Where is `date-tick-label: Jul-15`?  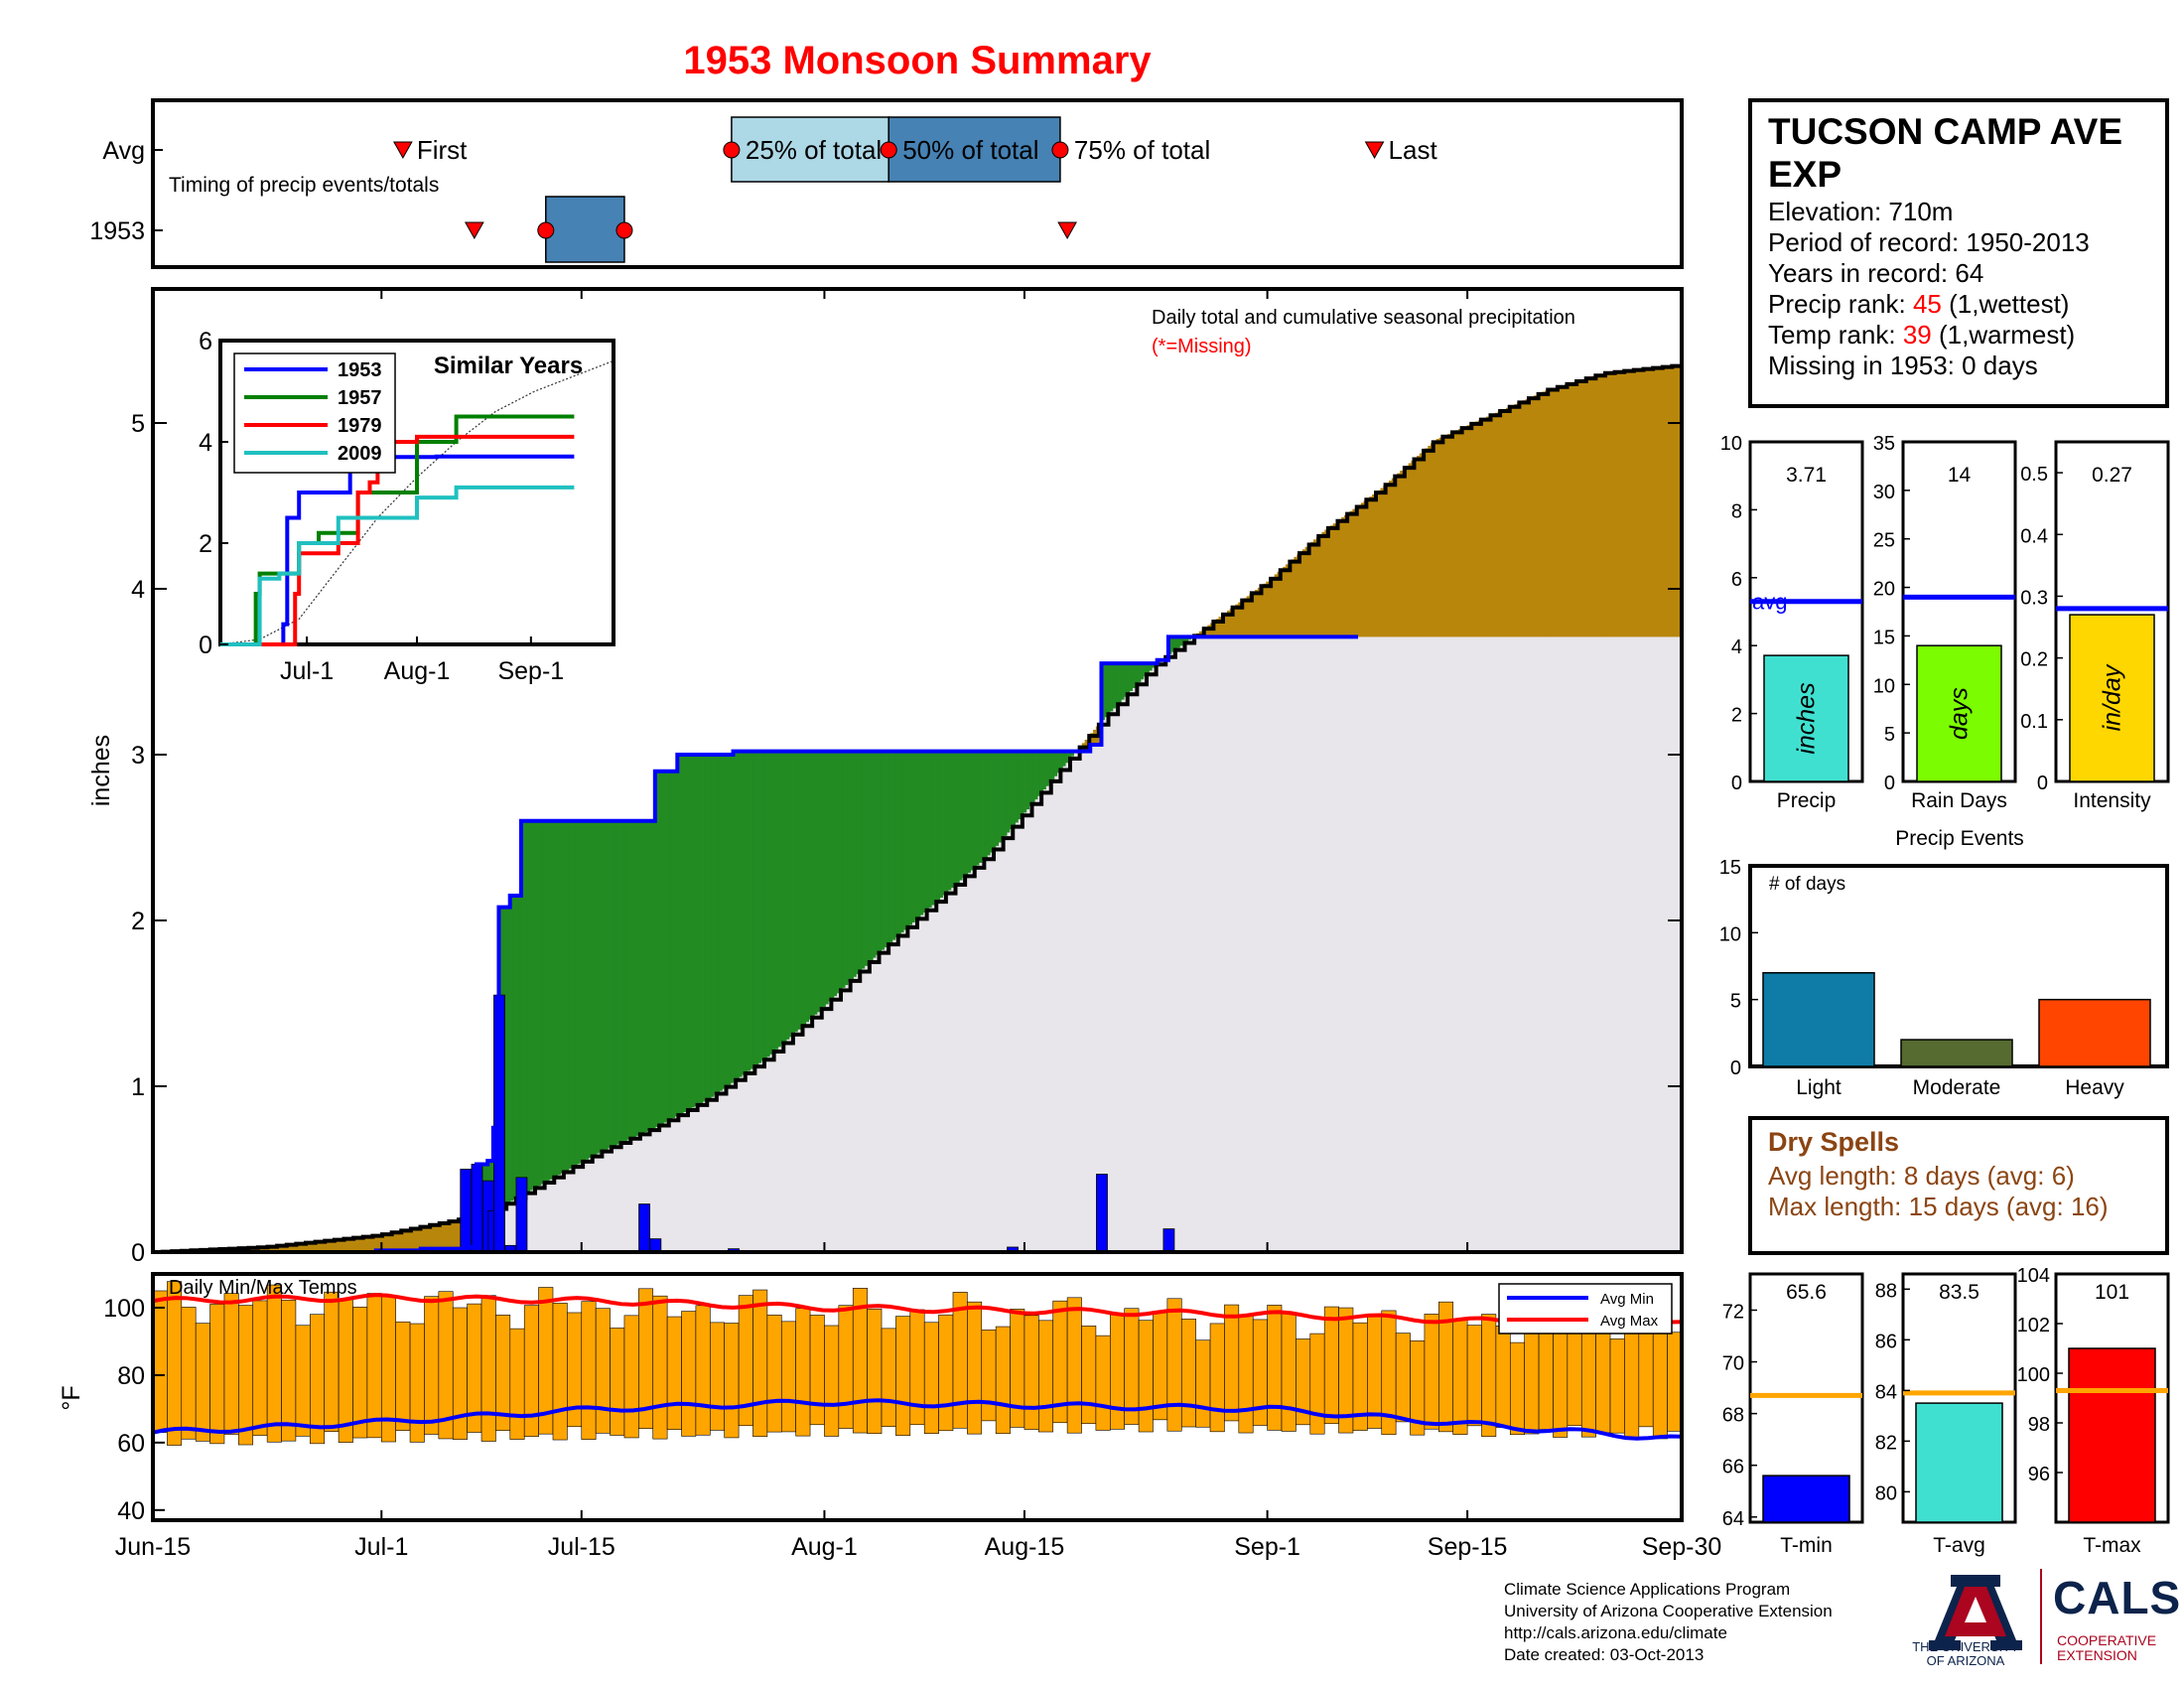 date-tick-label: Jul-15 is located at coordinates (581, 1547).